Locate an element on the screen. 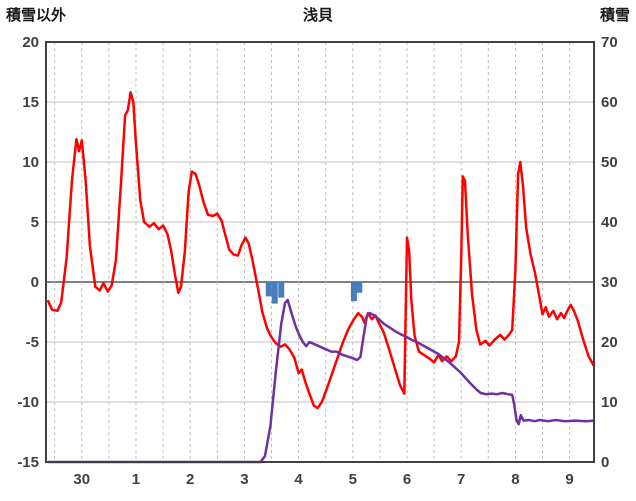 The height and width of the screenshot is (501, 636). left-axis-title: 積雪以外 is located at coordinates (36, 15).